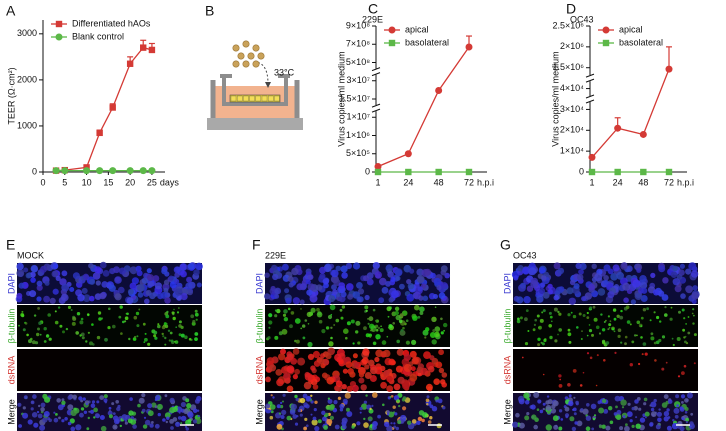 The height and width of the screenshot is (431, 726). Describe the element at coordinates (34, 171) in the screenshot. I see `y-tick-label: 0` at that location.